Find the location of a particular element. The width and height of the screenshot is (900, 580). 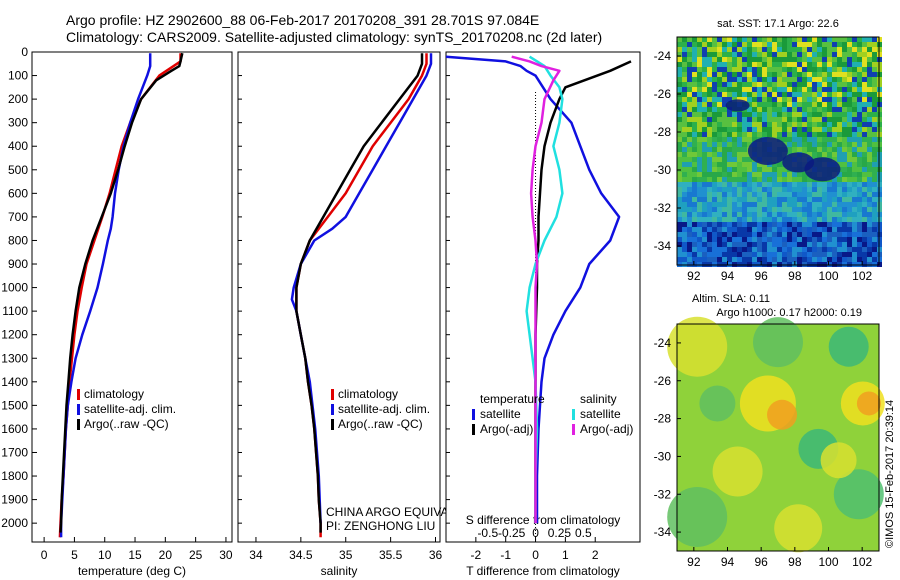

map-x-tick-label: 92 is located at coordinates (694, 276).